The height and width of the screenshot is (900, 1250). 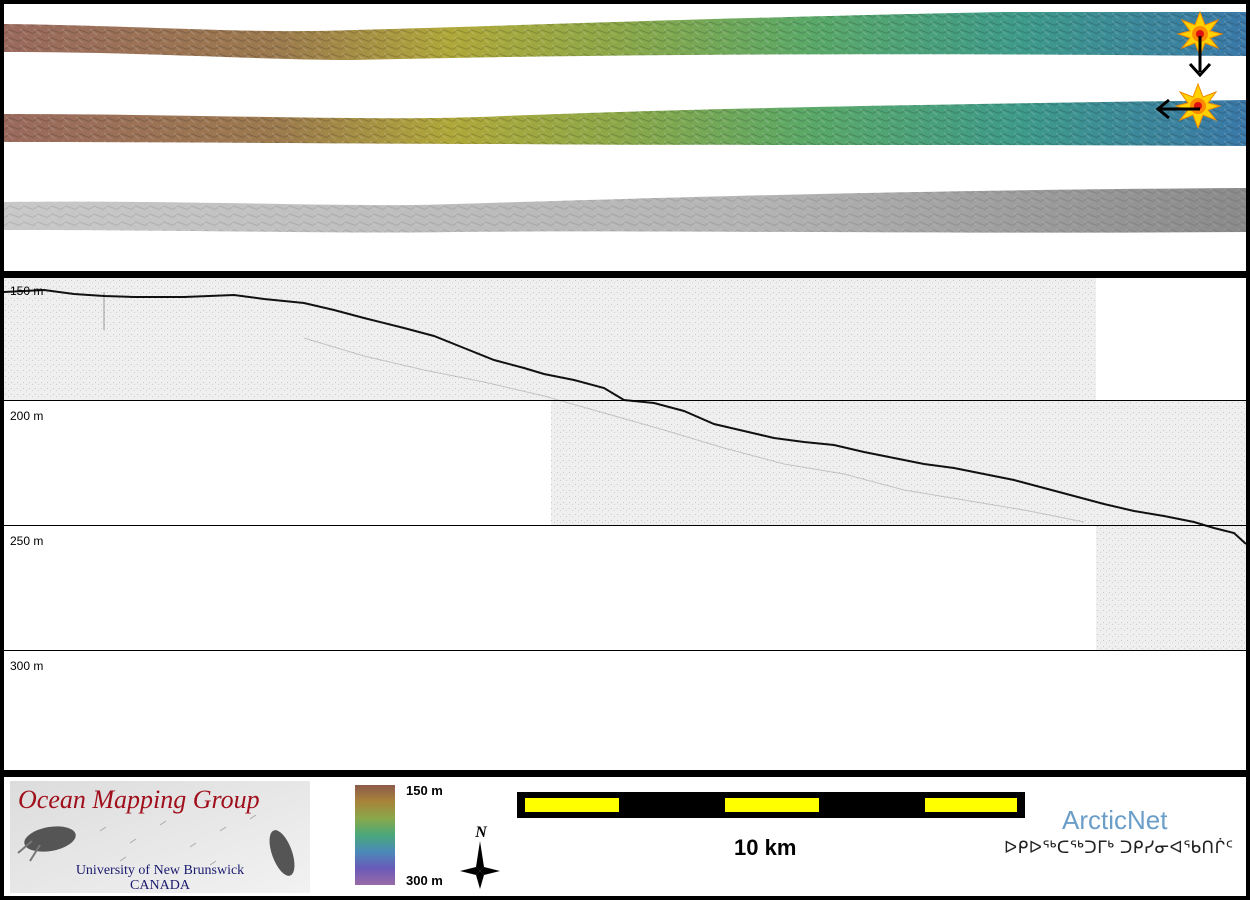 What do you see at coordinates (27, 666) in the screenshot?
I see `depth-label-300: 300 m` at bounding box center [27, 666].